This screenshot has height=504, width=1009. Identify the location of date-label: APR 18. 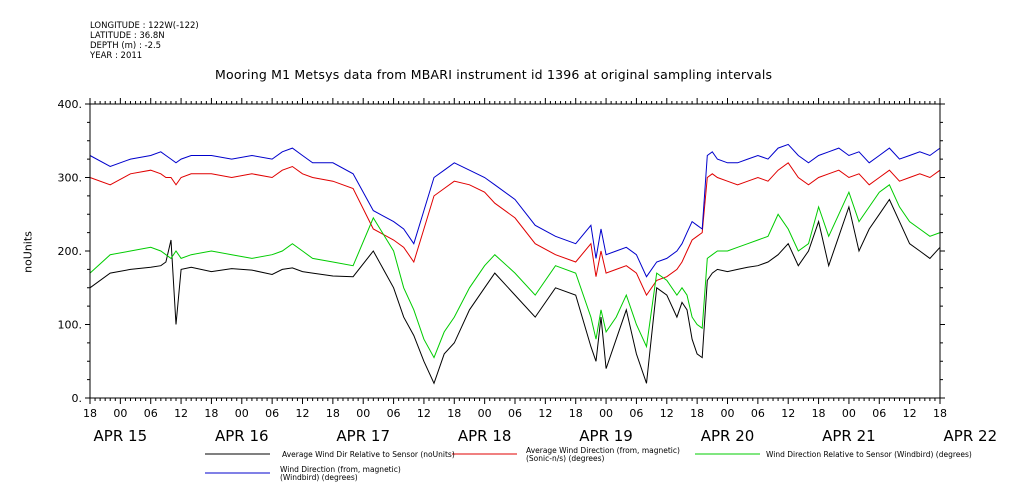
(485, 436).